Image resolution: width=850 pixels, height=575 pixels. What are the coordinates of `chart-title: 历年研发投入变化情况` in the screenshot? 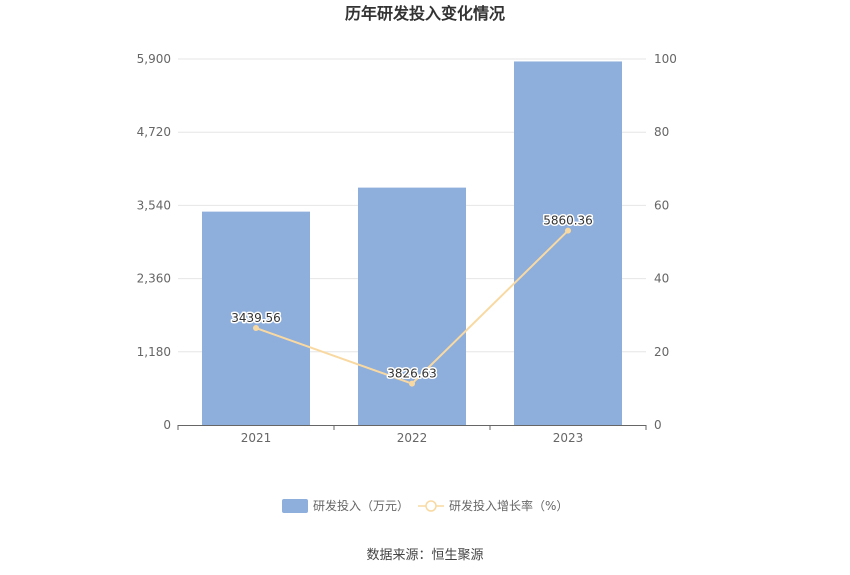 It's located at (425, 13).